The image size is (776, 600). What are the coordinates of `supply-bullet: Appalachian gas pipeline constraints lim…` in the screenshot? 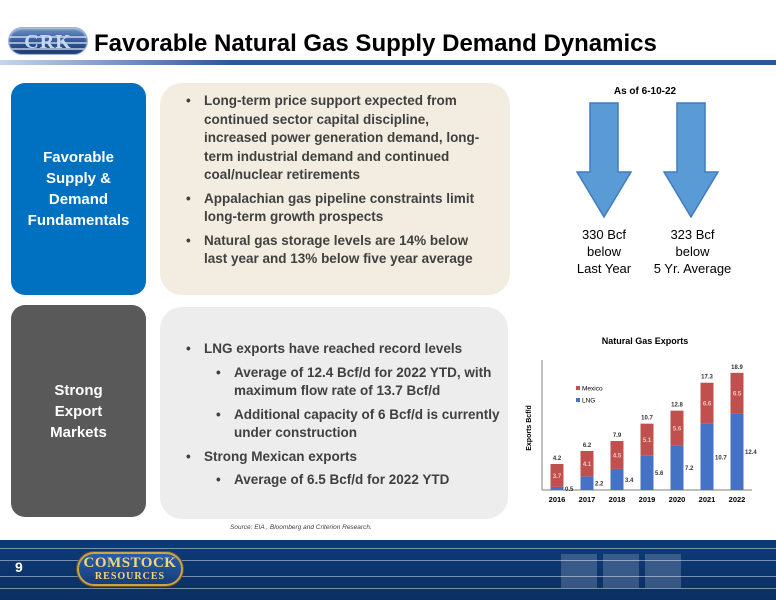 It's located at (338, 208).